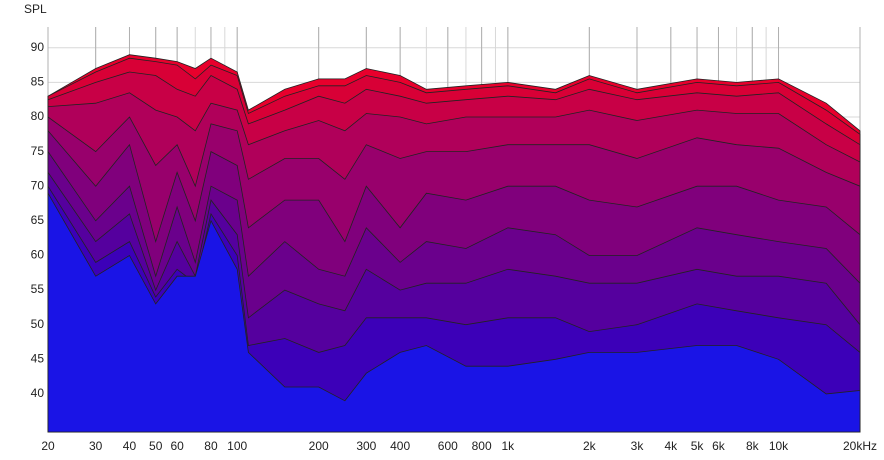  Describe the element at coordinates (38, 185) in the screenshot. I see `y-tick-label: 70` at that location.